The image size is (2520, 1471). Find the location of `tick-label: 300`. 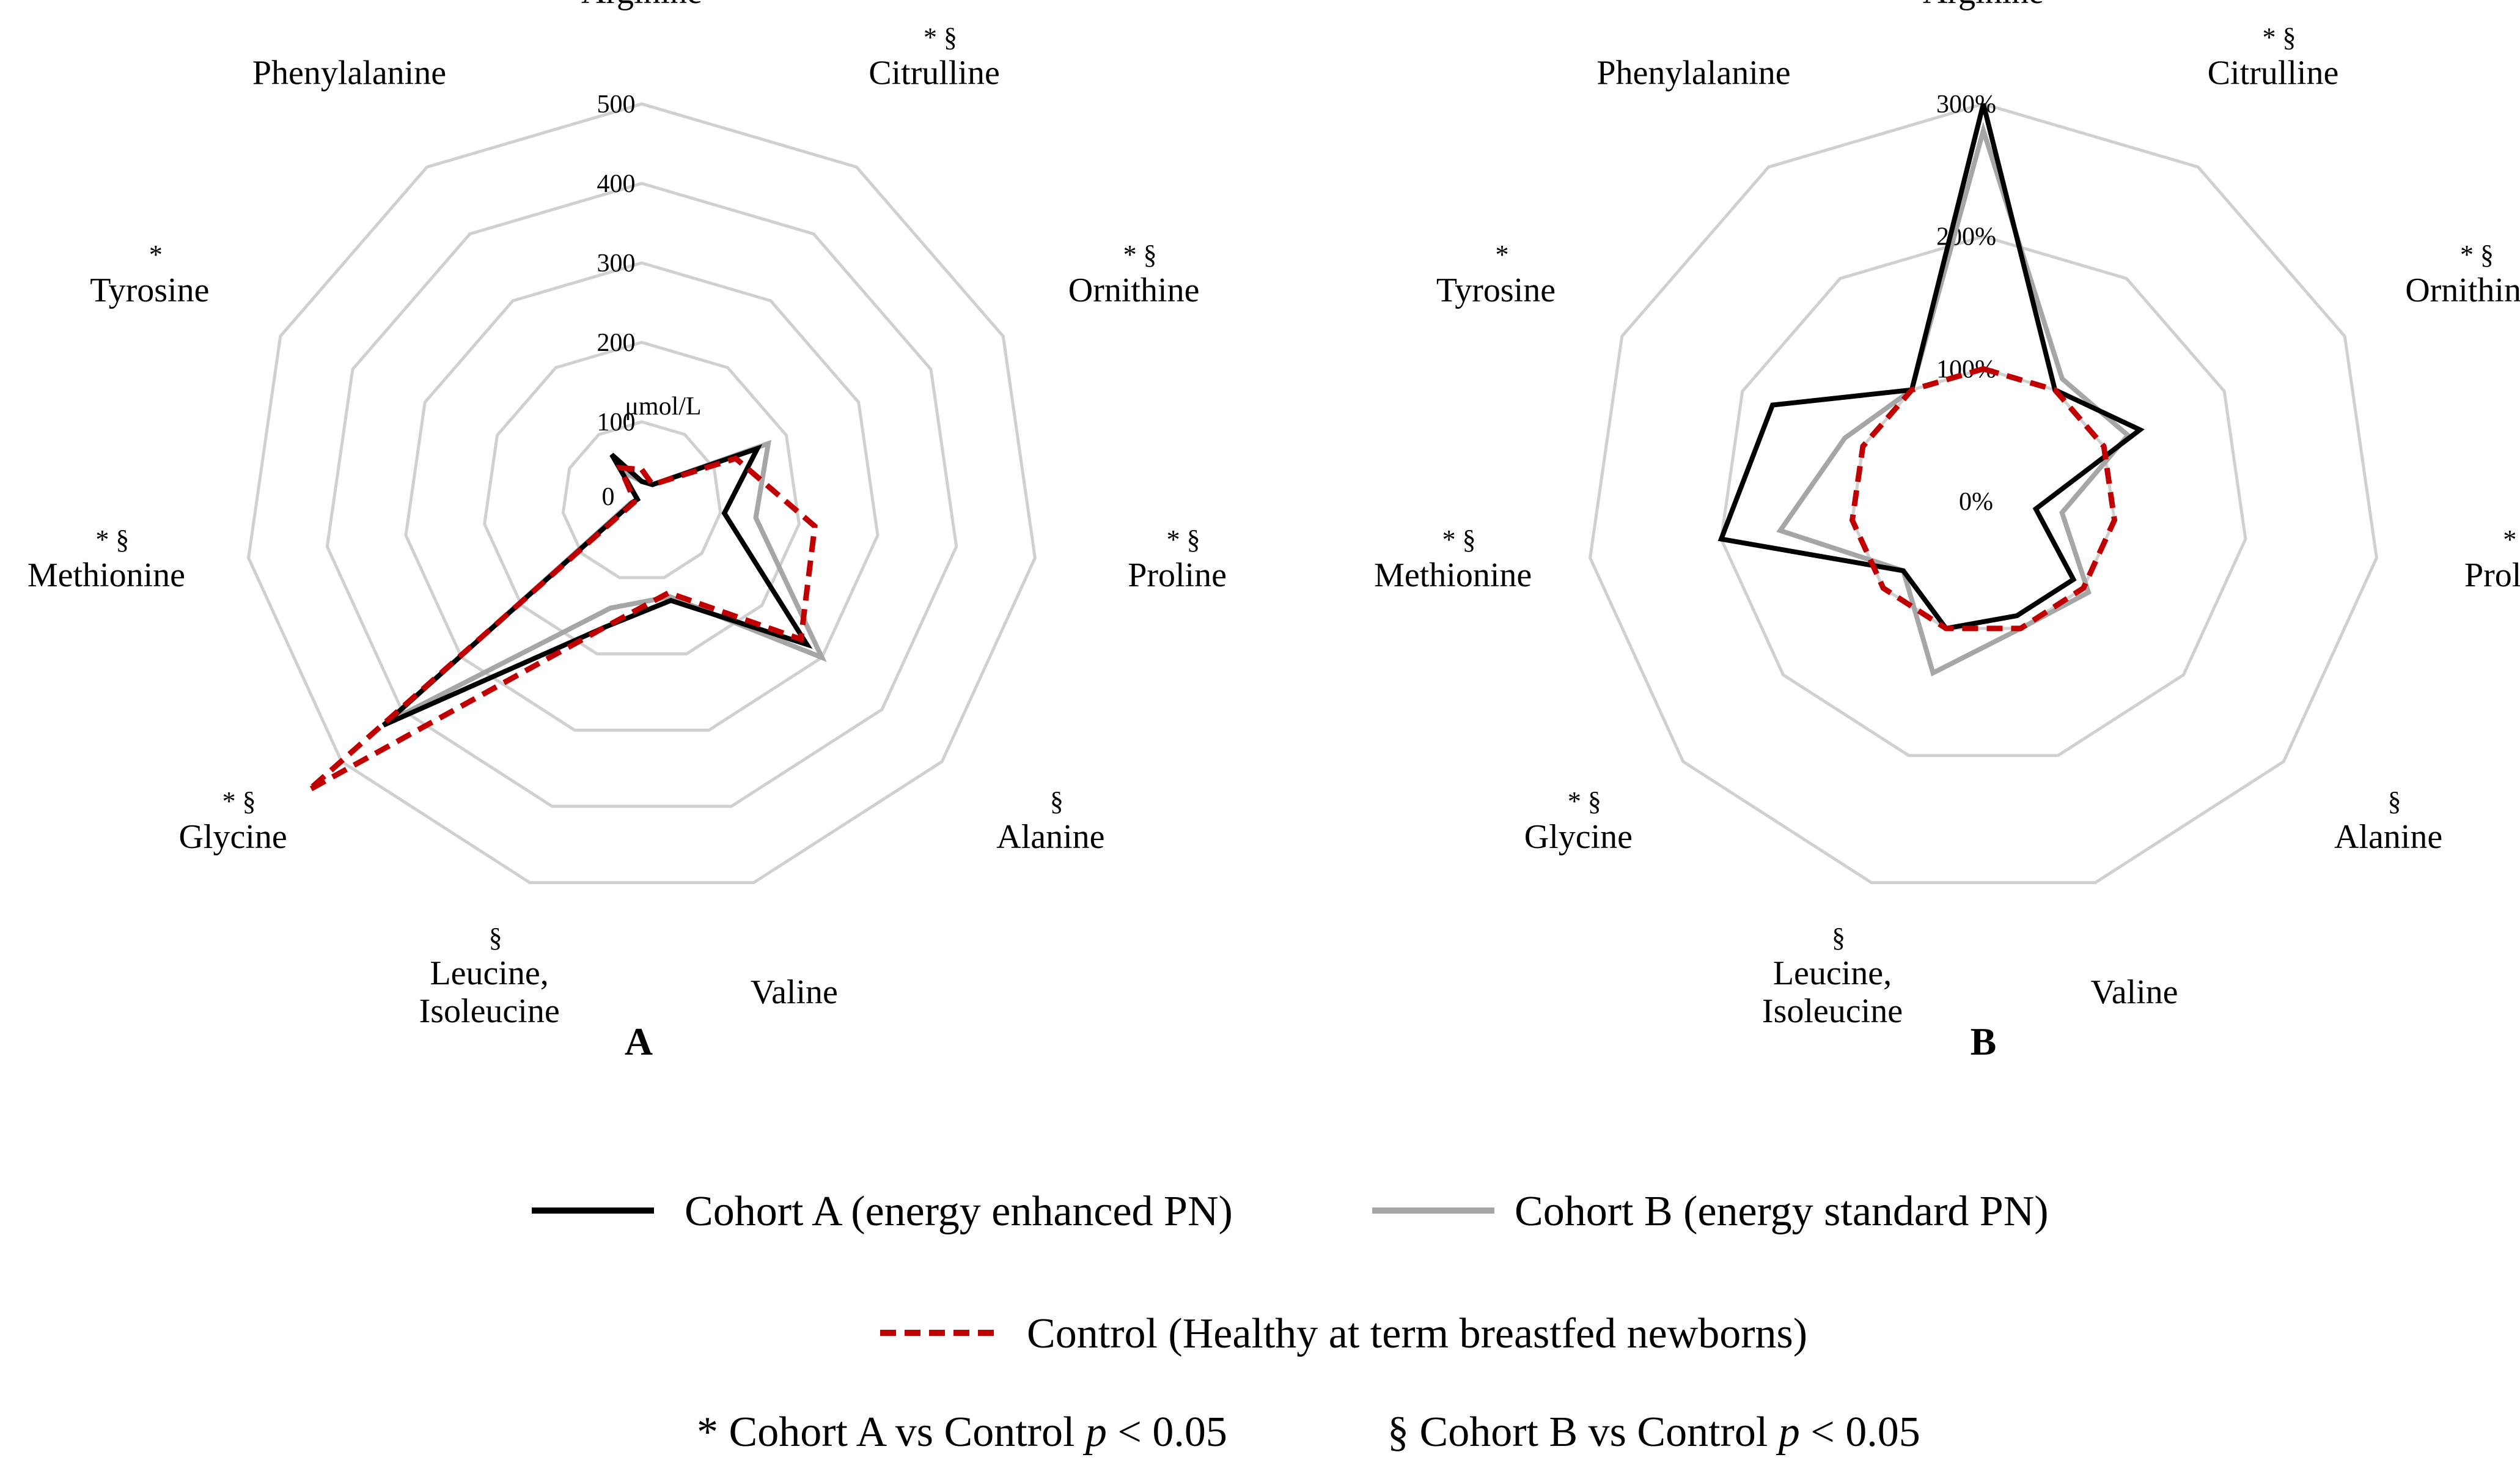

tick-label: 300 is located at coordinates (616, 263).